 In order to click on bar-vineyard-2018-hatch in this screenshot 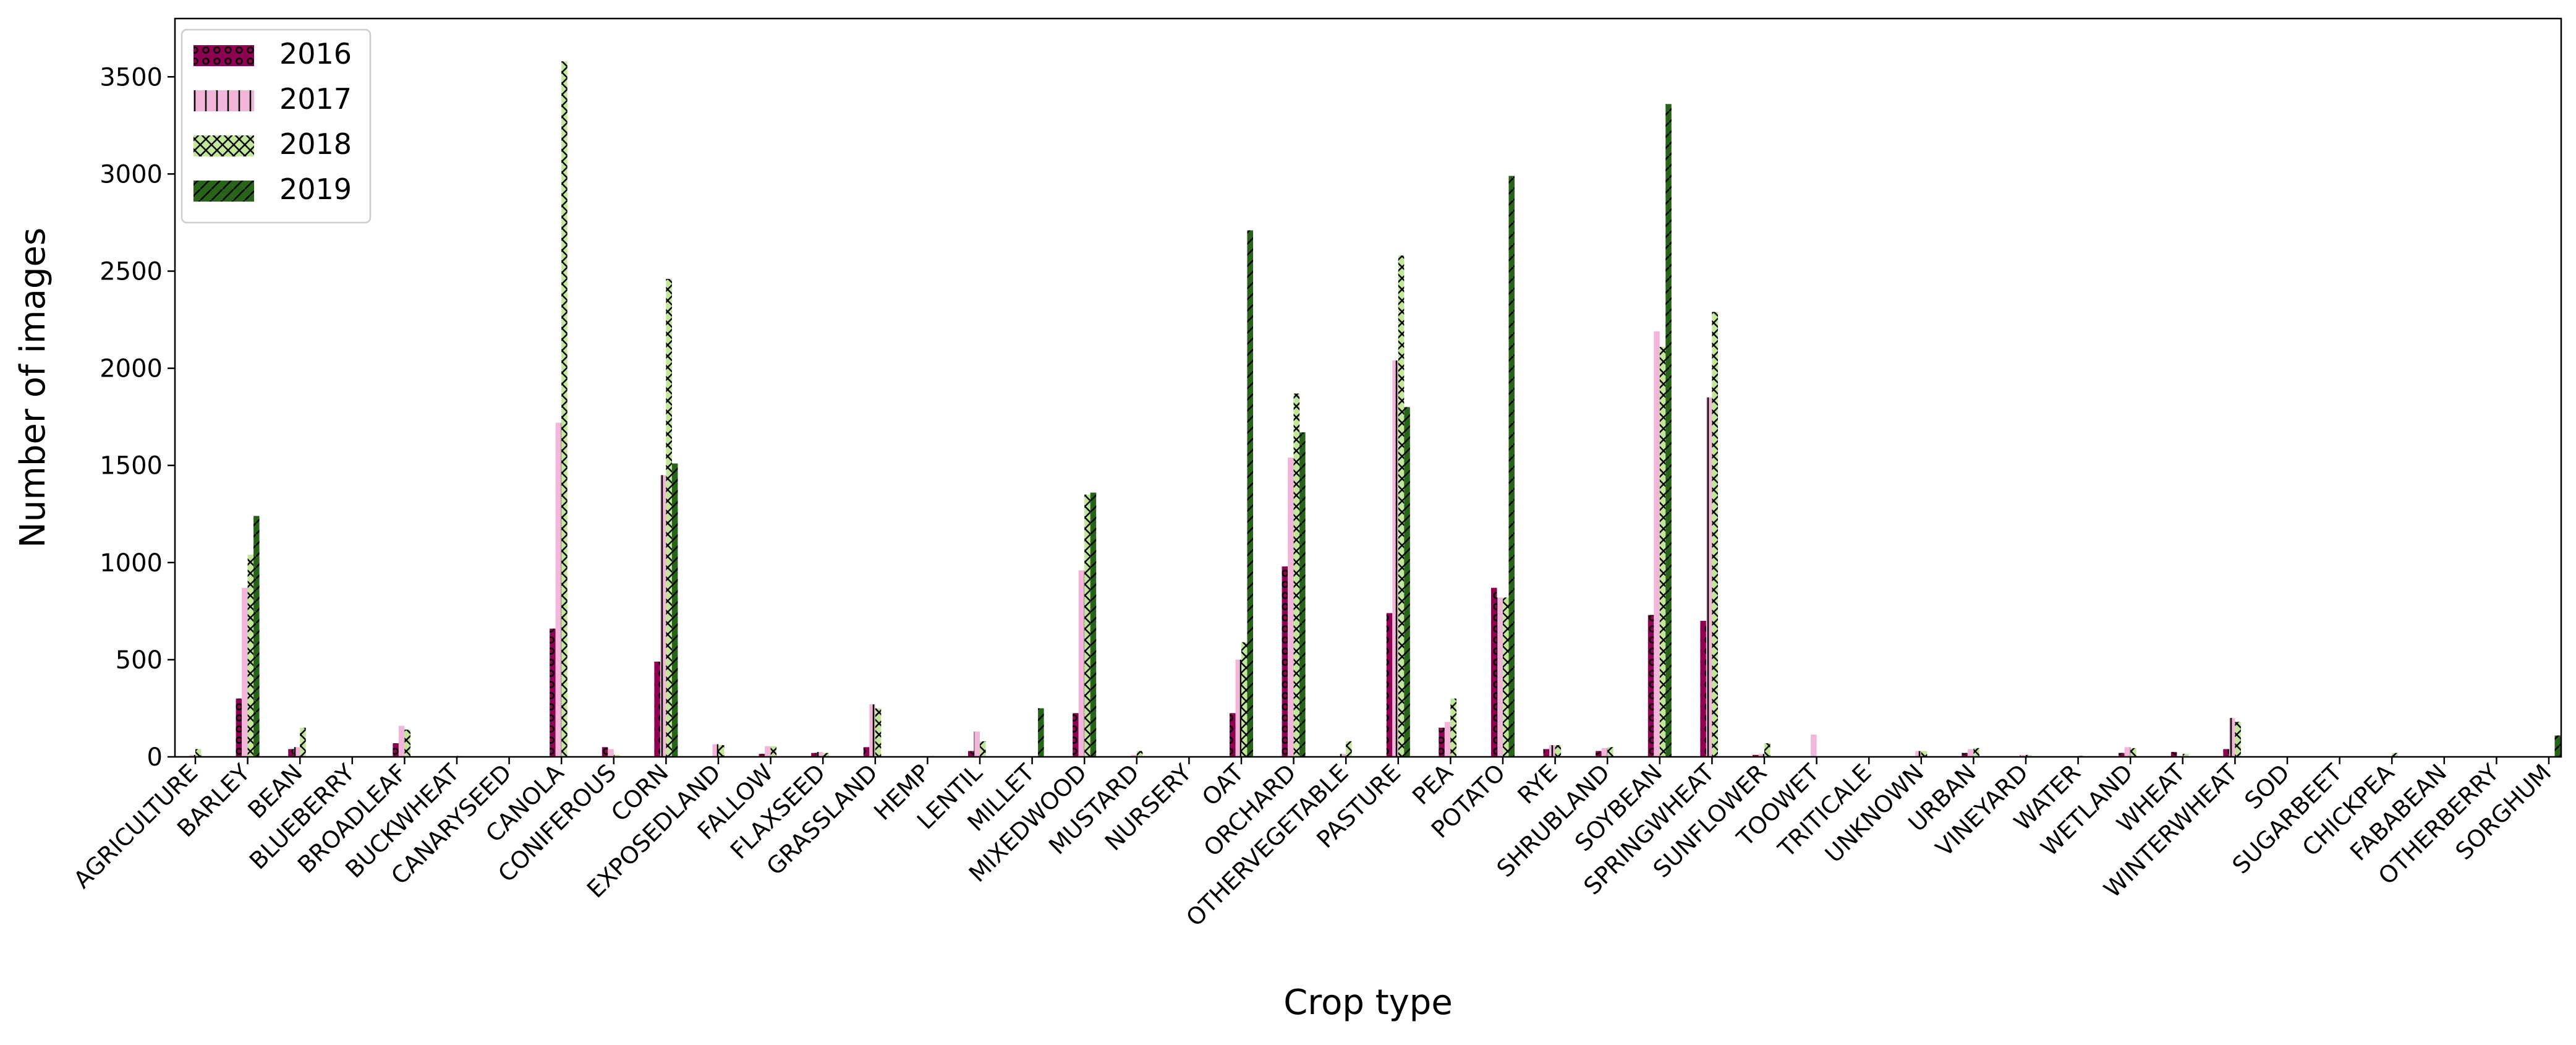, I will do `click(2029, 755)`.